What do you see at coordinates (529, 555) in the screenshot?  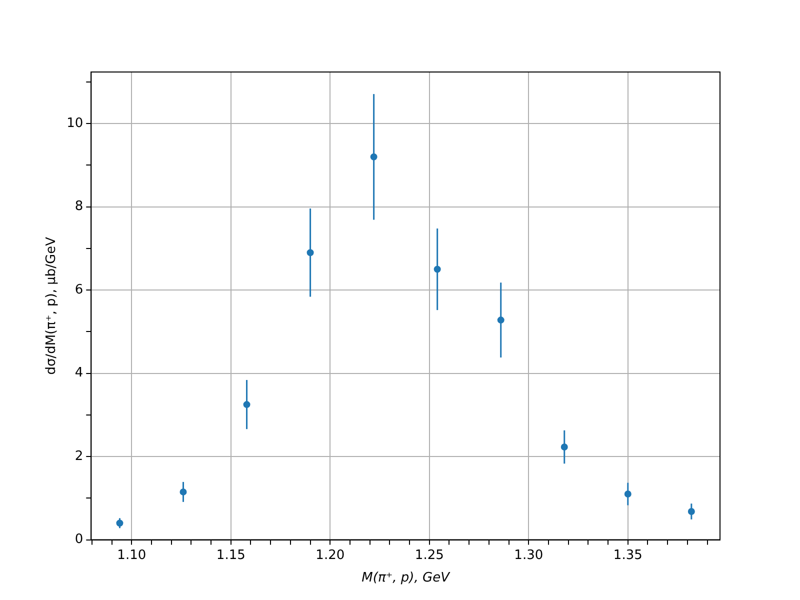 I see `x-tick-label: 1.30` at bounding box center [529, 555].